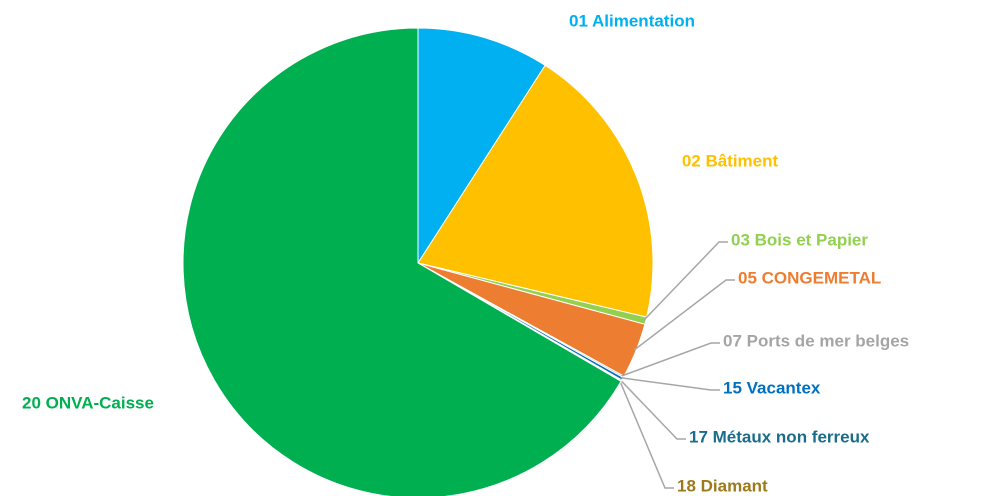  I want to click on slice-label: 01 Alimentation, so click(632, 20).